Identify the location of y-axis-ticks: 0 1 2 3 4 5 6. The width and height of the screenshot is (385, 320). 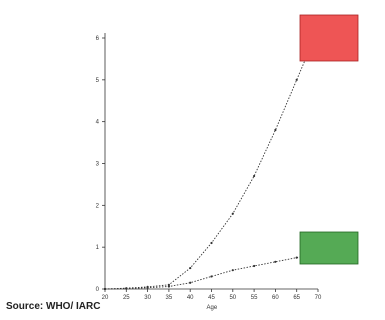
(100, 164).